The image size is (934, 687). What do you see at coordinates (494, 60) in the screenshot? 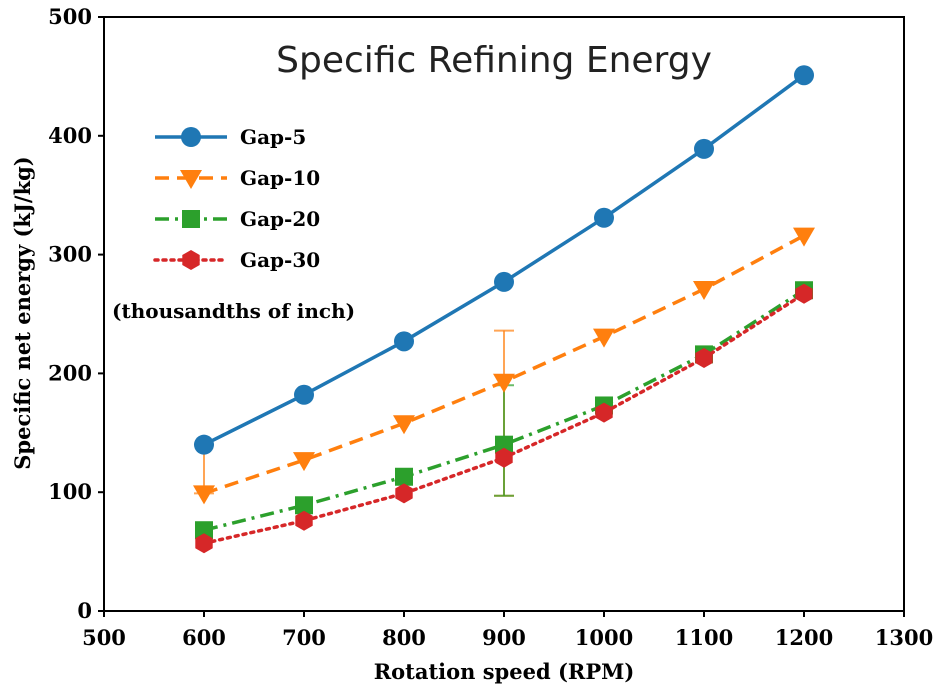
I see `chart-title: Specific Refining Energy` at bounding box center [494, 60].